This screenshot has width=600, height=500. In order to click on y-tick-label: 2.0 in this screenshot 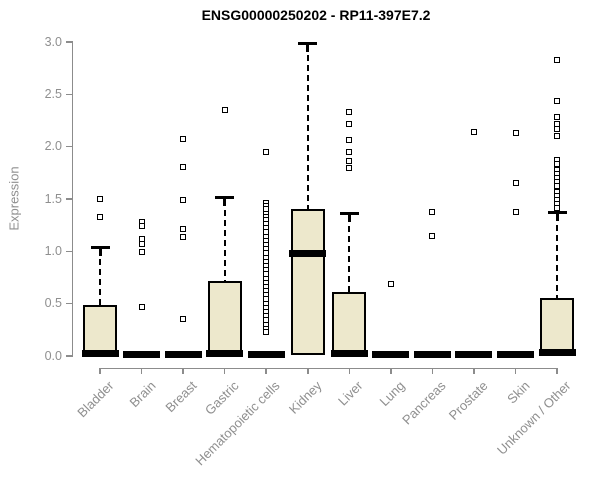, I will do `click(53, 146)`.